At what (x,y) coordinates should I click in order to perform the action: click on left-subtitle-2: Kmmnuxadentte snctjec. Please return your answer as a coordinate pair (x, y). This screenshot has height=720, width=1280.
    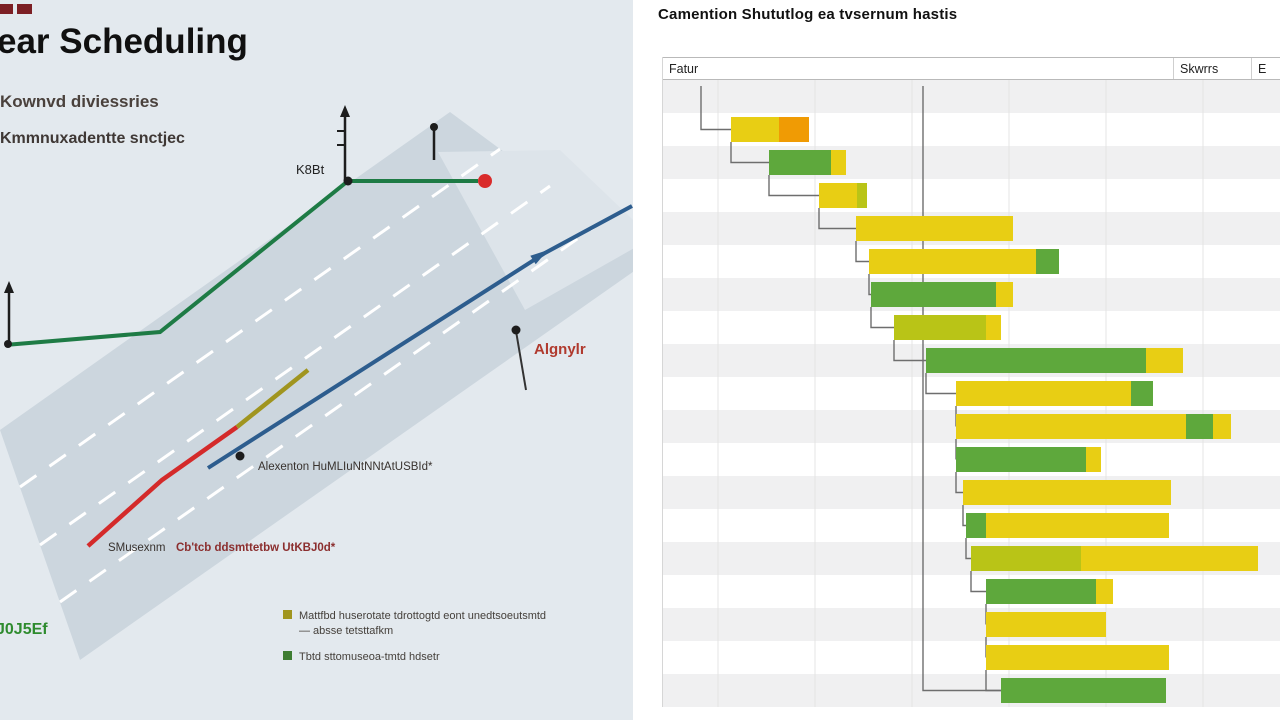
    Looking at the image, I should click on (92, 138).